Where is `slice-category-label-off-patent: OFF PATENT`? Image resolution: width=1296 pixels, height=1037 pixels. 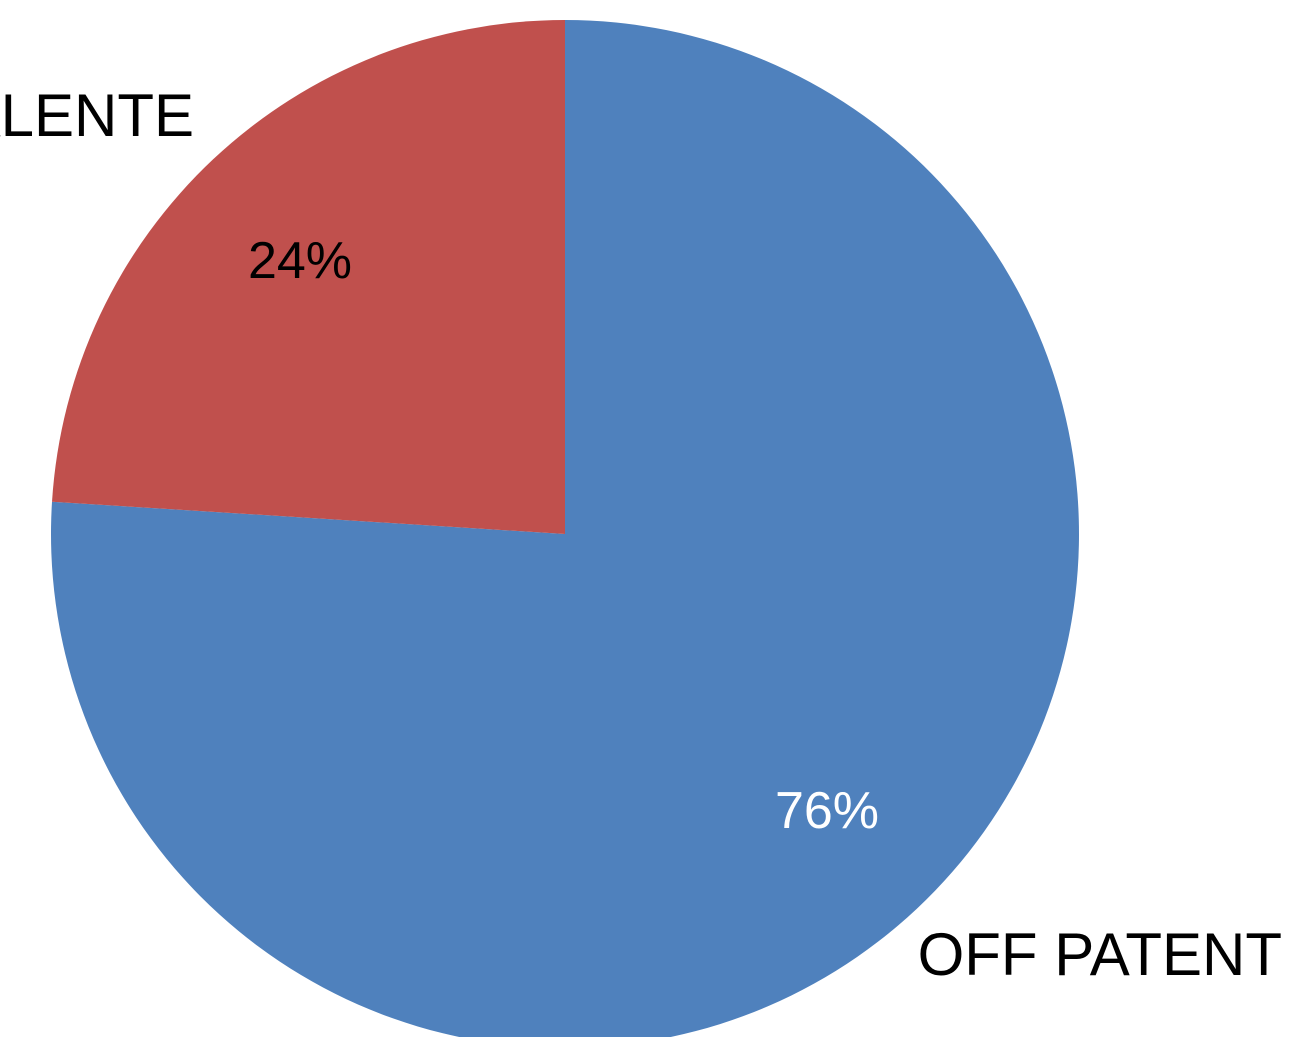 slice-category-label-off-patent: OFF PATENT is located at coordinates (1100, 954).